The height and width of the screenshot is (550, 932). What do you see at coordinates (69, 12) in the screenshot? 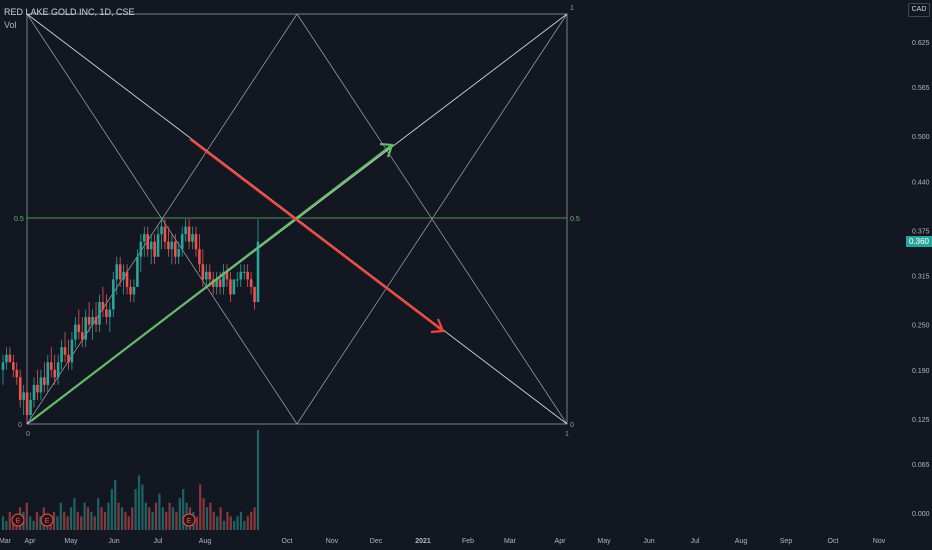
I see `symbol-title: RED LAKE GOLD INC, 1D, CSE` at bounding box center [69, 12].